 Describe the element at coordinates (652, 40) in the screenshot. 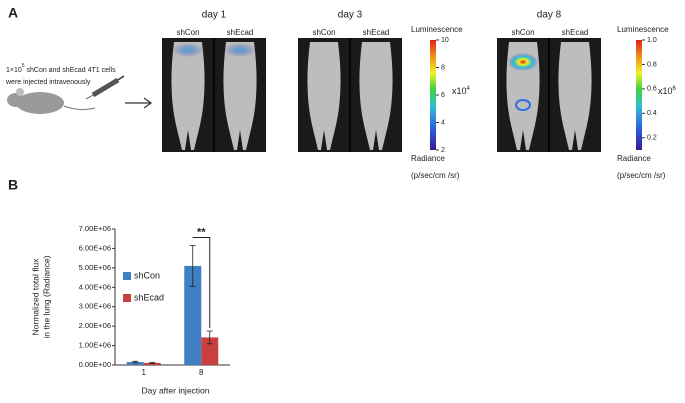

I see `colorbar-tick-label: 1.0` at that location.